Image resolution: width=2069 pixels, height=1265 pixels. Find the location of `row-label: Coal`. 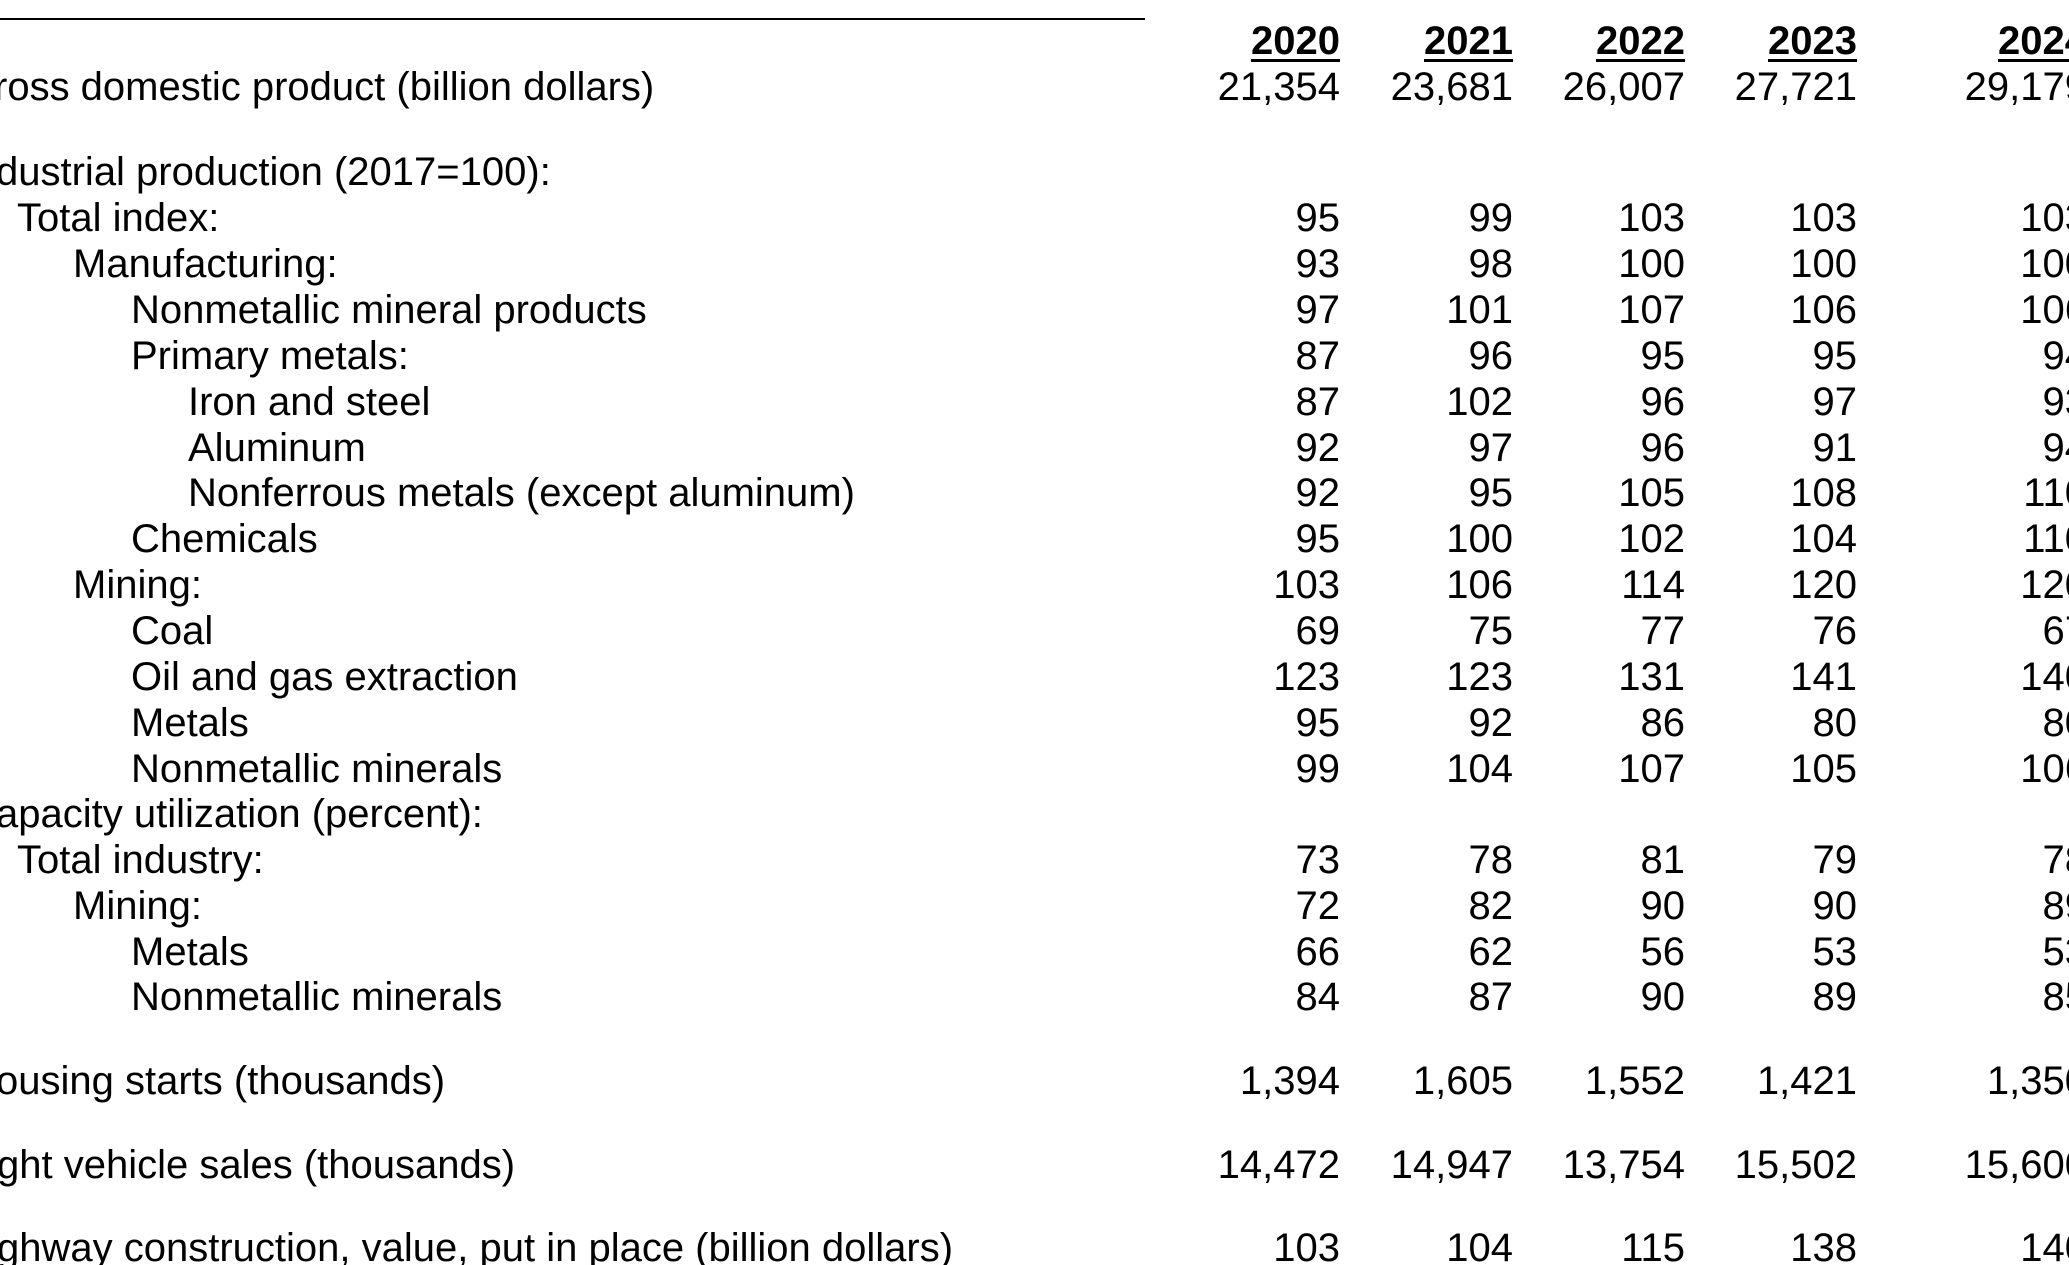

row-label: Coal is located at coordinates (172, 631).